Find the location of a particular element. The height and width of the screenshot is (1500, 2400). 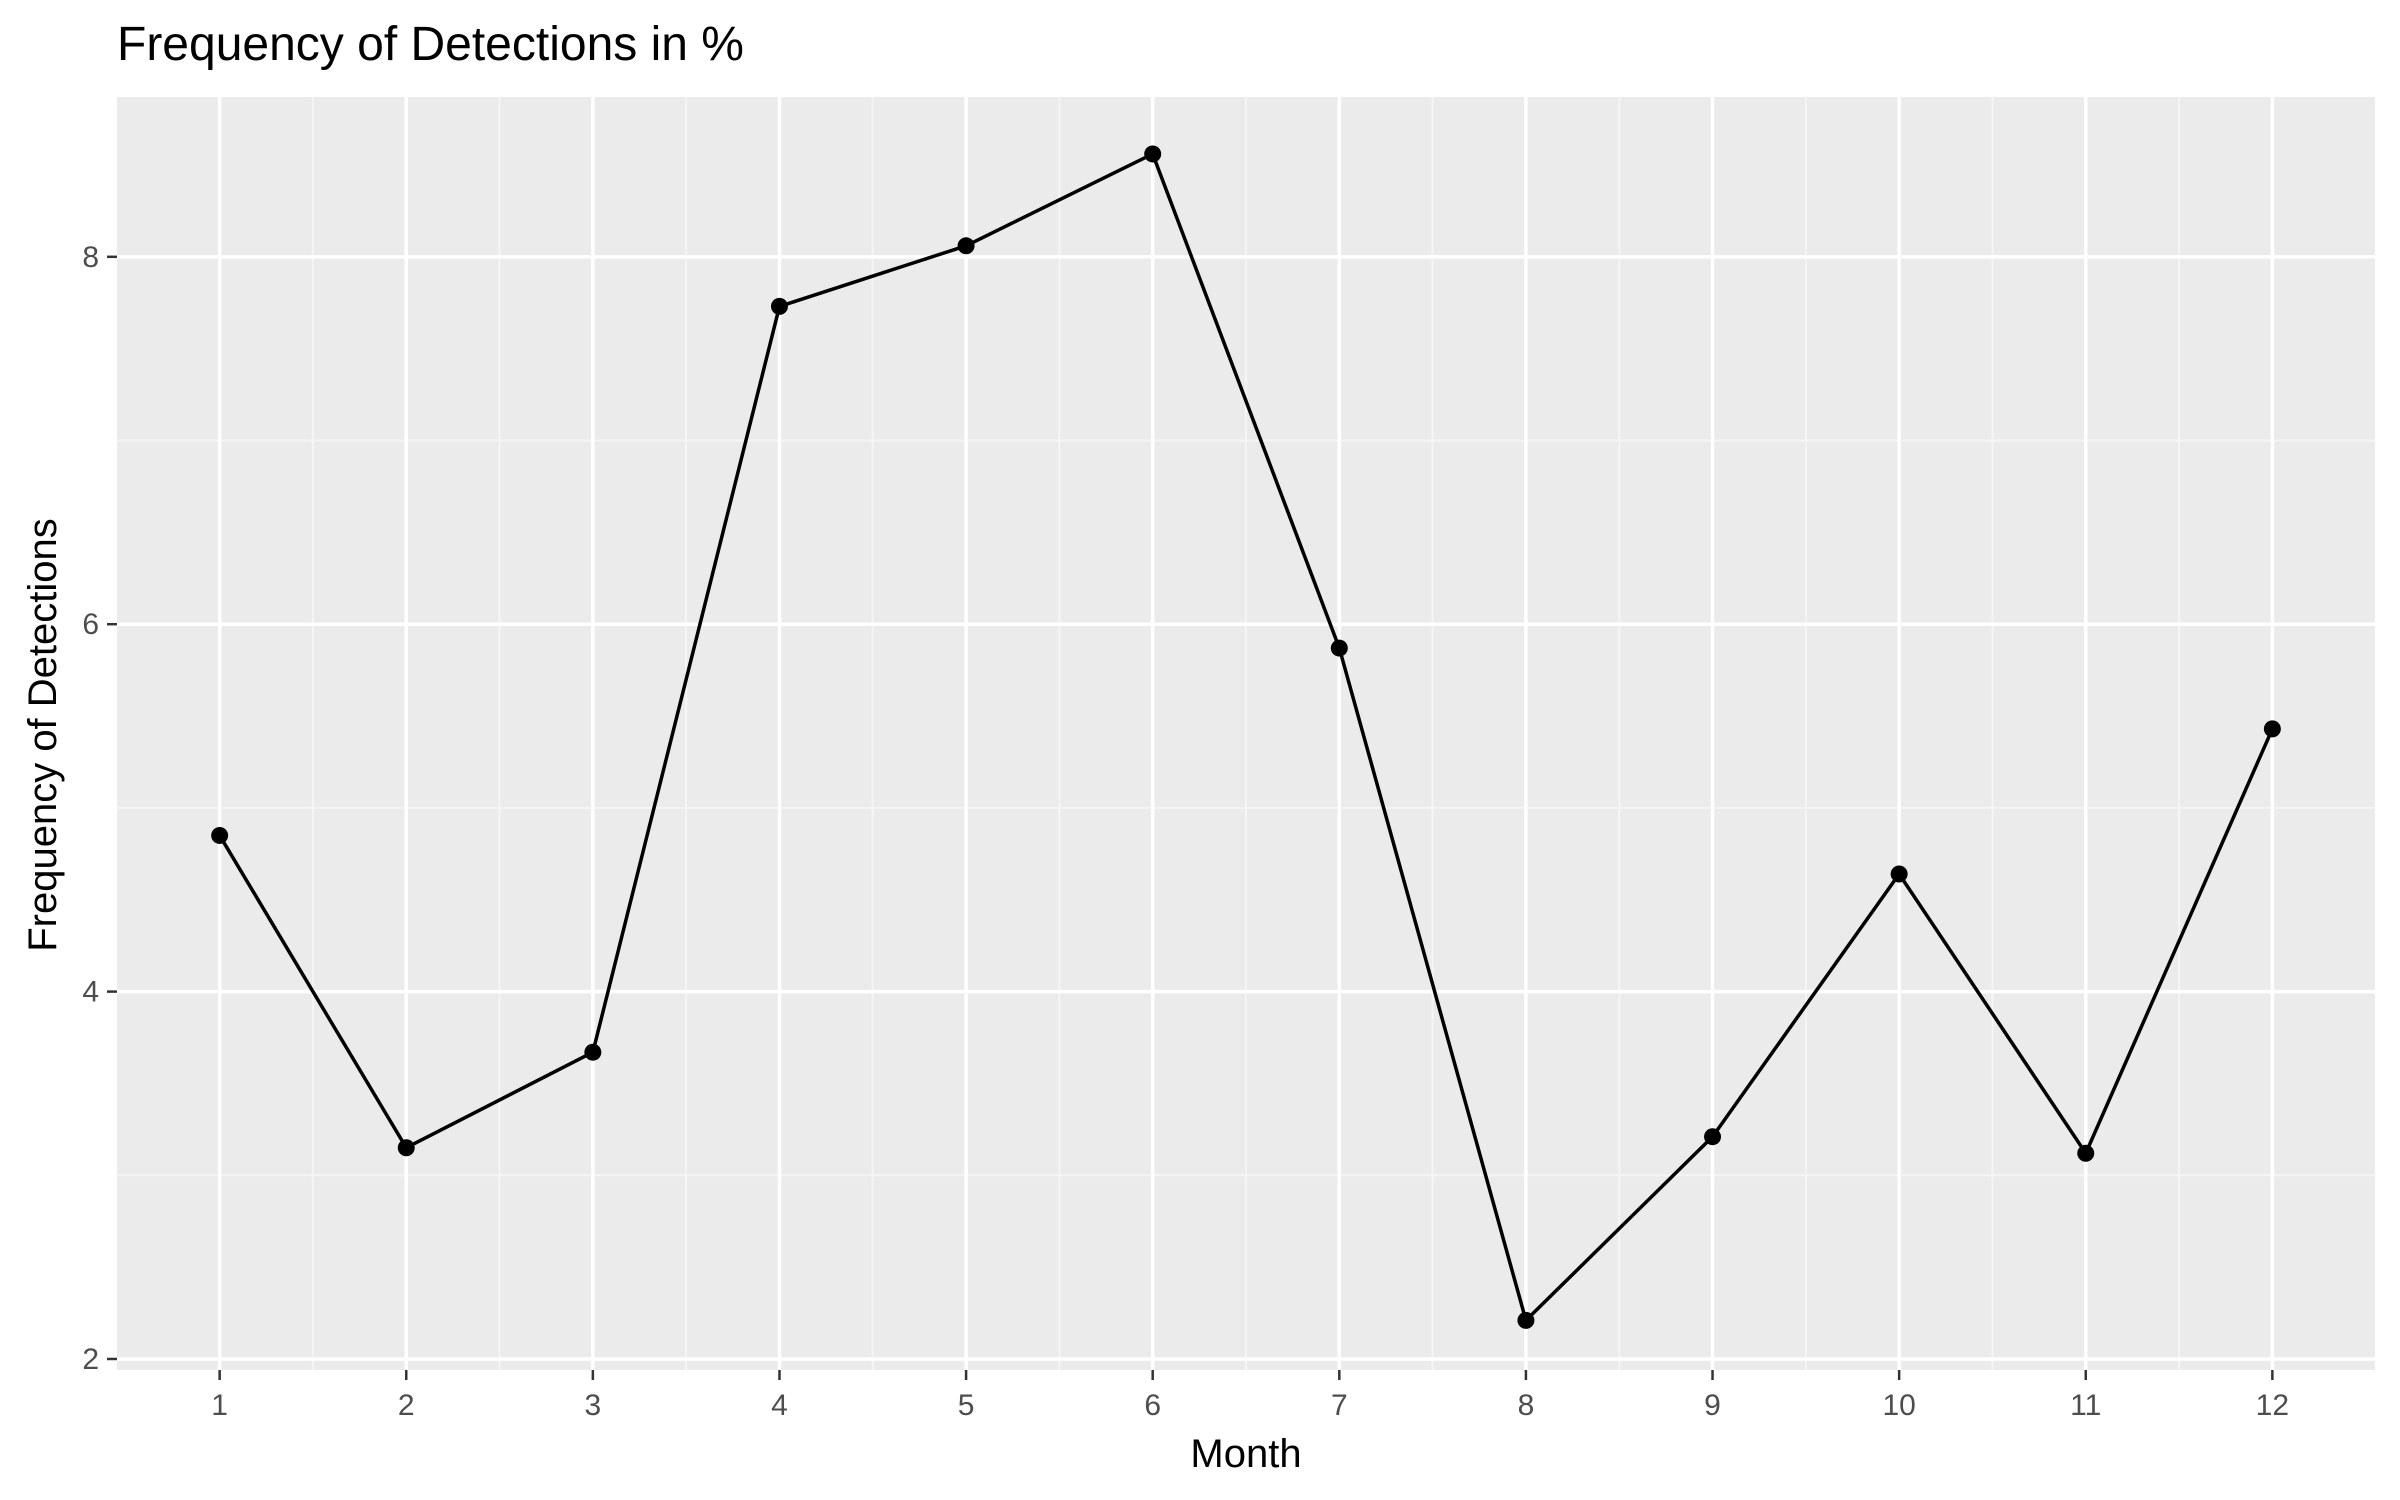

x-tick-label: 4 is located at coordinates (779, 1405).